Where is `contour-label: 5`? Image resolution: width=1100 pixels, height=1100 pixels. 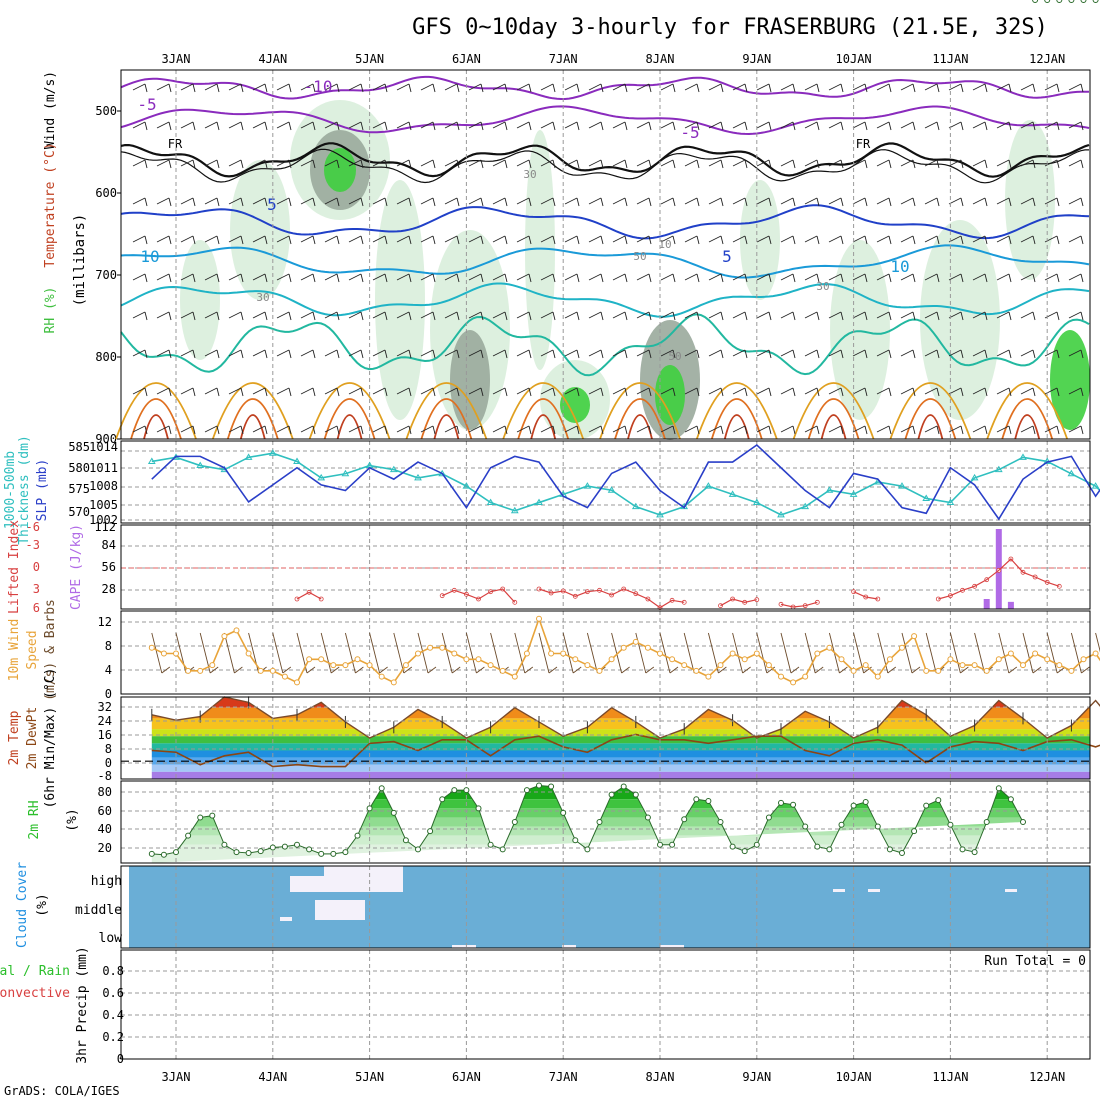
contour-label: 5 is located at coordinates (272, 204).